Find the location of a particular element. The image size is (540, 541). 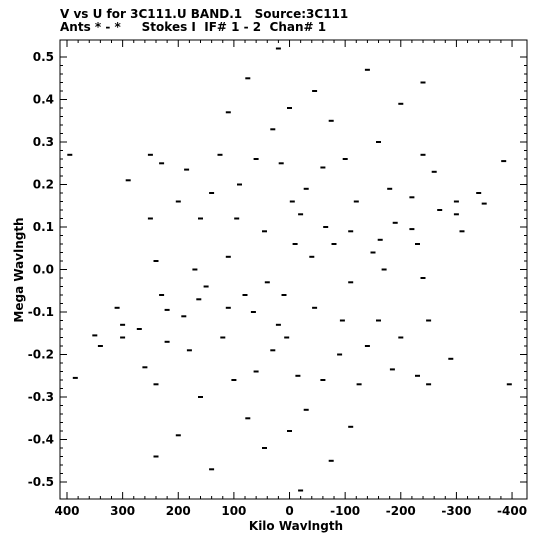

y-tick-label: 0.3 is located at coordinates (43, 142).